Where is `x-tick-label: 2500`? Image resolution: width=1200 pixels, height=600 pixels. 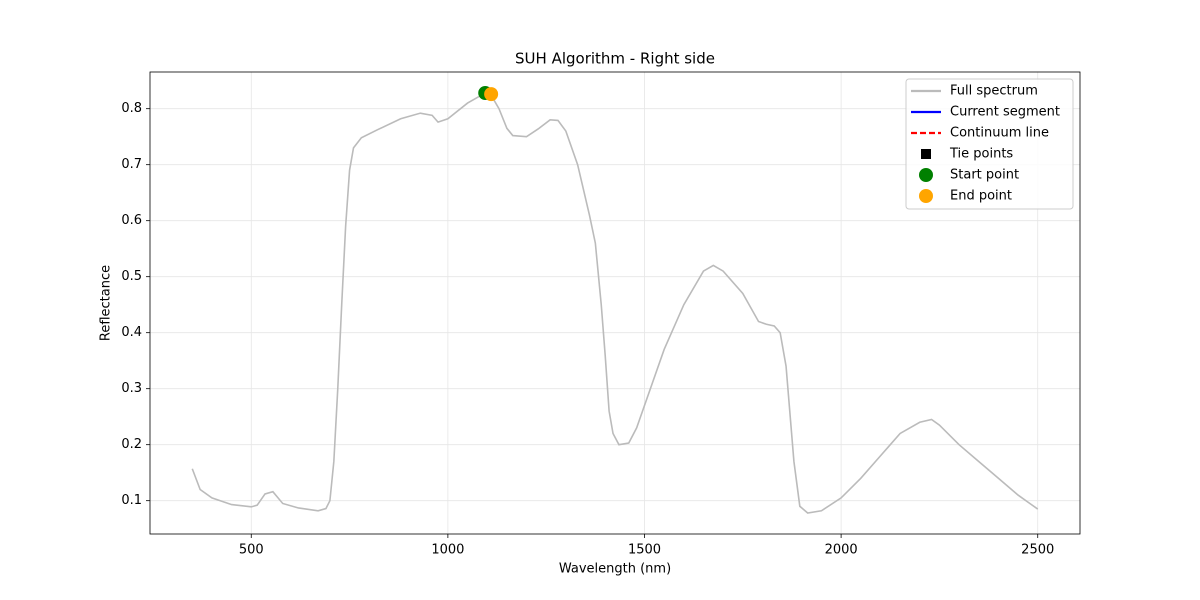
x-tick-label: 2500 is located at coordinates (1037, 550).